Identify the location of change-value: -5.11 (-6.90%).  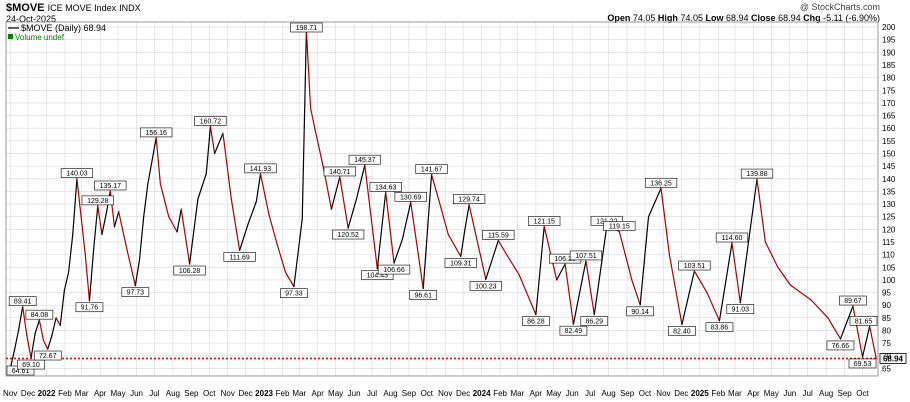
(851, 18).